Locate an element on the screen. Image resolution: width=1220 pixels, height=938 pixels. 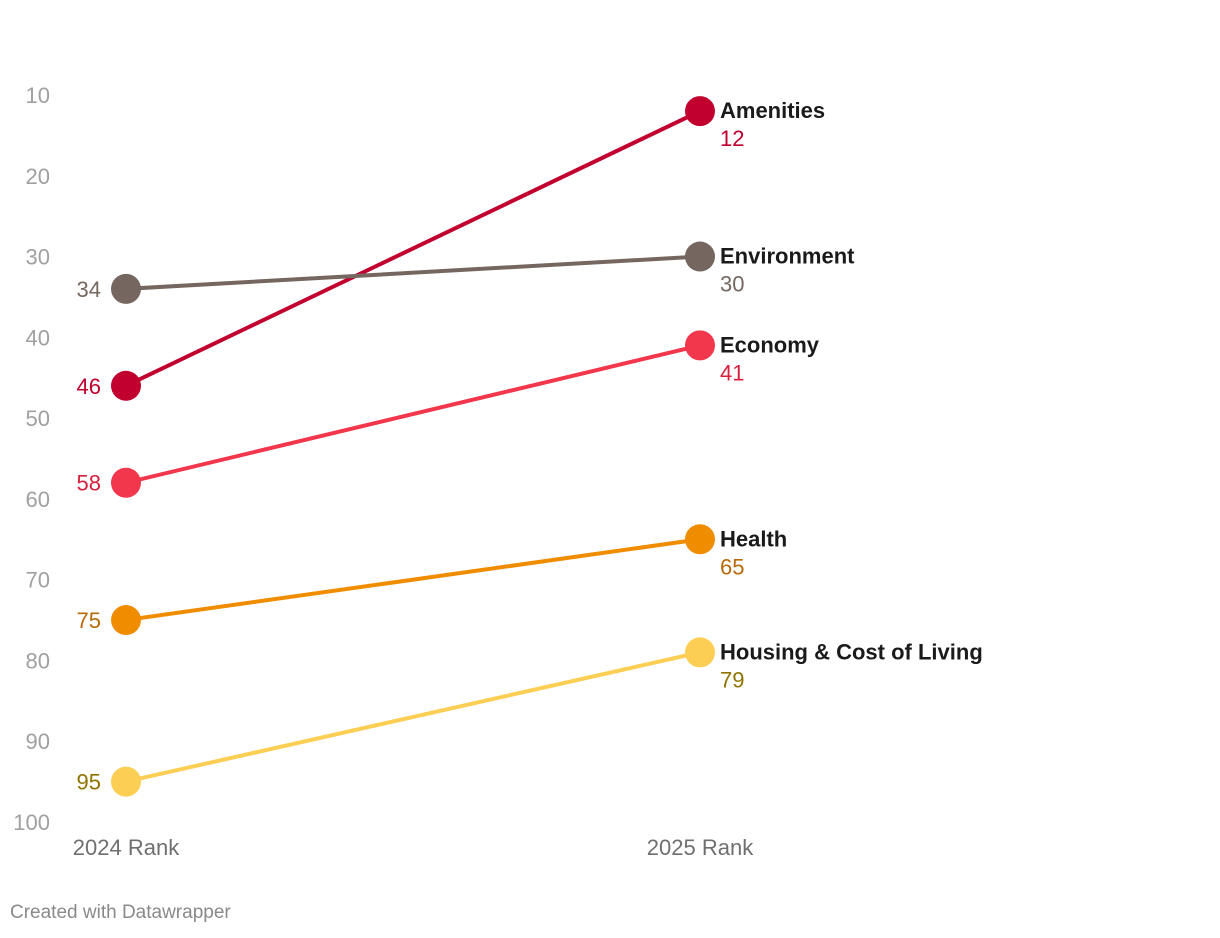
x-category-label: 2025 Rank is located at coordinates (700, 847).